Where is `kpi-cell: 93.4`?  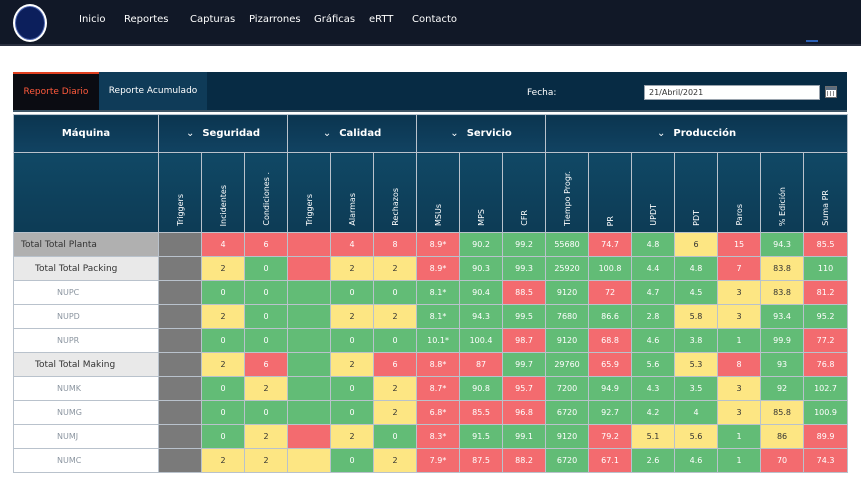
kpi-cell: 93.4 is located at coordinates (782, 316).